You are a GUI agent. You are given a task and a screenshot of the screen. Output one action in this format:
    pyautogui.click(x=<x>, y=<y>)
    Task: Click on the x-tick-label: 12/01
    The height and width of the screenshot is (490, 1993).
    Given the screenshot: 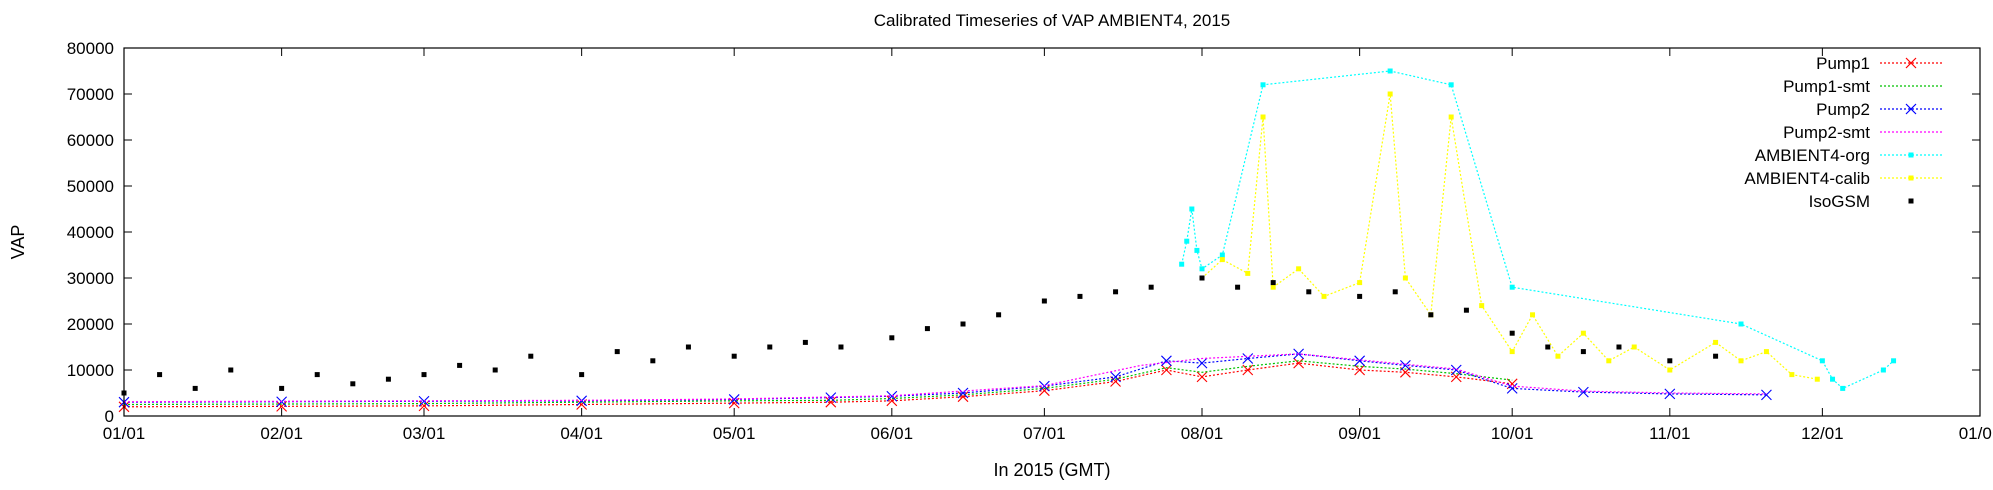 What is the action you would take?
    pyautogui.click(x=1822, y=433)
    